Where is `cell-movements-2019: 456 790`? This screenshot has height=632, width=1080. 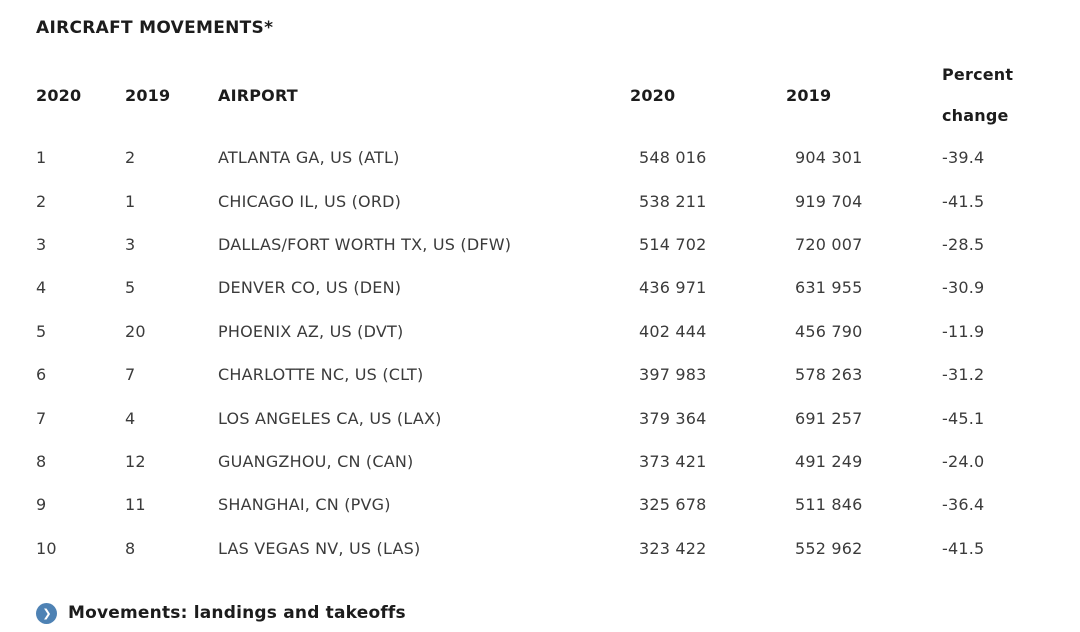
cell-movements-2019: 456 790 is located at coordinates (829, 331).